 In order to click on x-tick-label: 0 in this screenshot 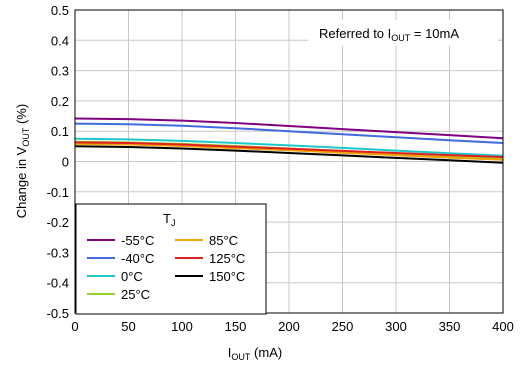, I will do `click(74, 326)`.